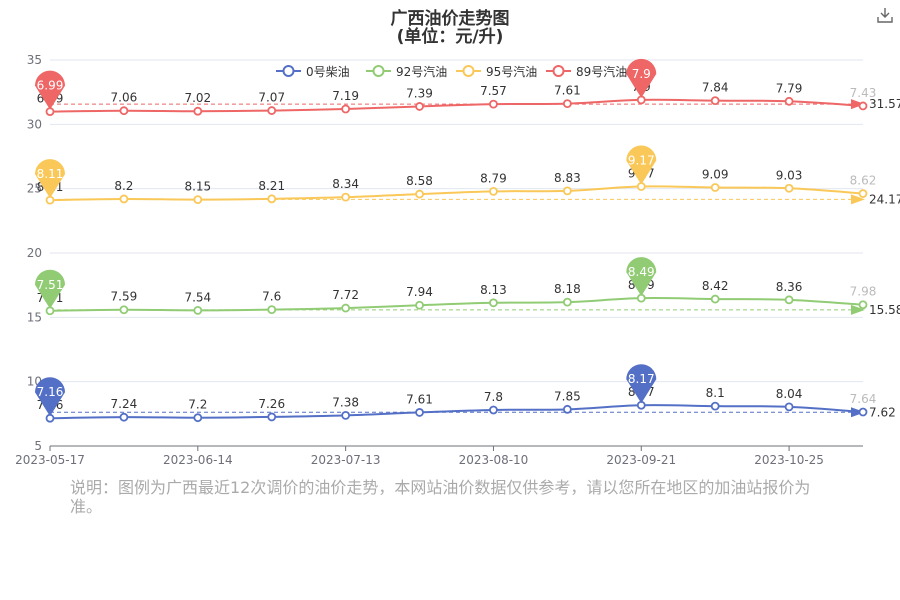  Describe the element at coordinates (50, 392) in the screenshot. I see `min-pin-label: 7.16` at that location.